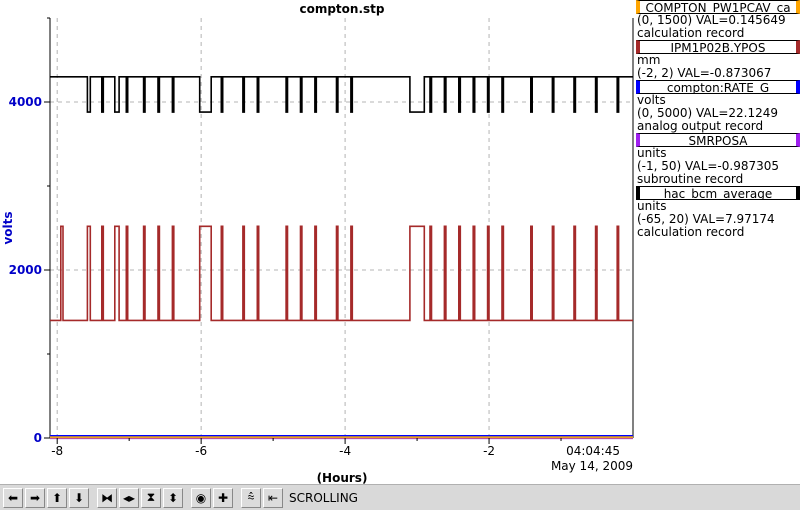 The image size is (800, 510). I want to click on legend-entry-name: SMRPOSA, so click(718, 140).